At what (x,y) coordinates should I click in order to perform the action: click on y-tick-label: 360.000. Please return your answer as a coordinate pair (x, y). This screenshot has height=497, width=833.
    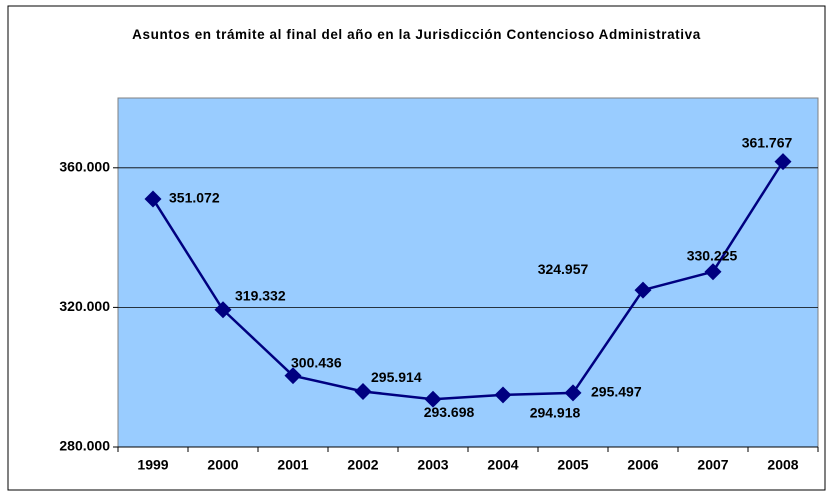
    Looking at the image, I should click on (84, 167).